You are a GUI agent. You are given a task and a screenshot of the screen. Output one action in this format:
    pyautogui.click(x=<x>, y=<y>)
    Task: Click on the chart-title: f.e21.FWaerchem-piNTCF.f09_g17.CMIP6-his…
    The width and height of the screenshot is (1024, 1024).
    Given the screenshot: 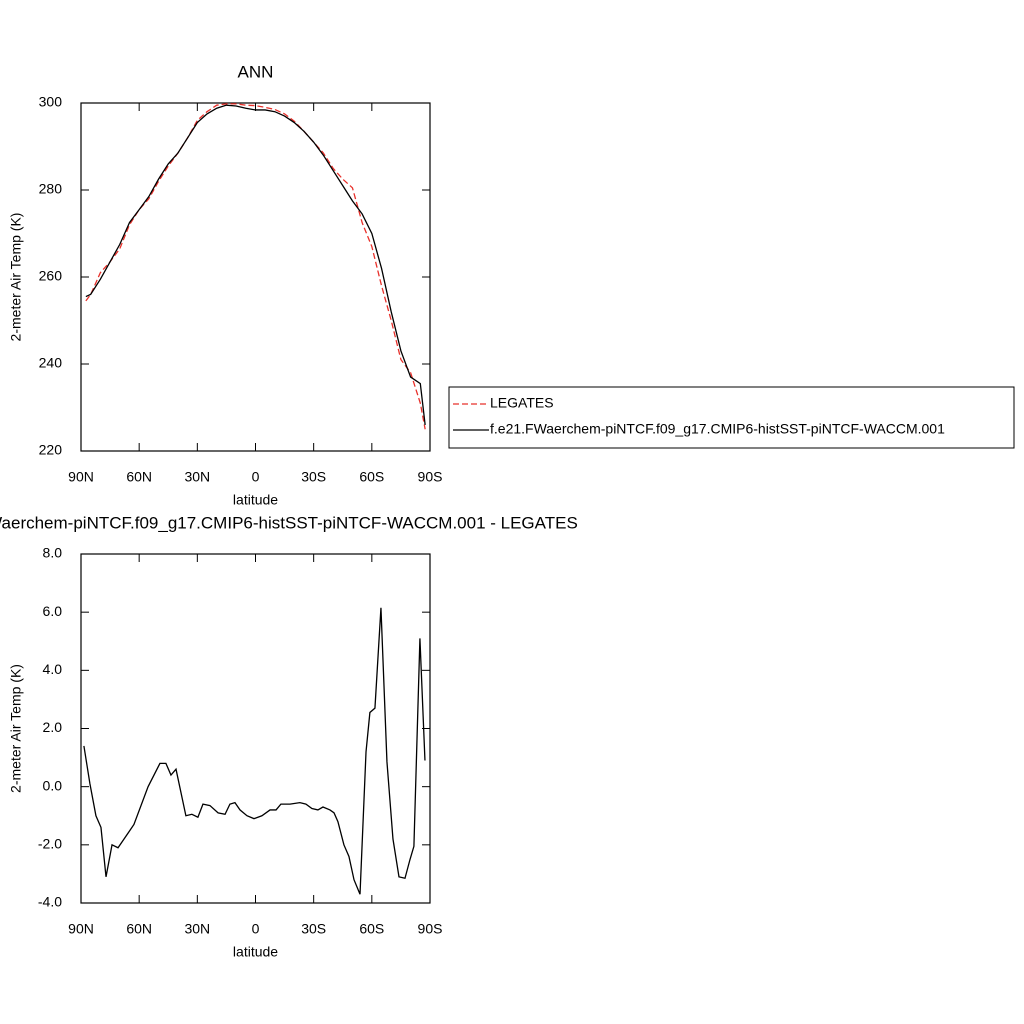 What is the action you would take?
    pyautogui.click(x=289, y=522)
    